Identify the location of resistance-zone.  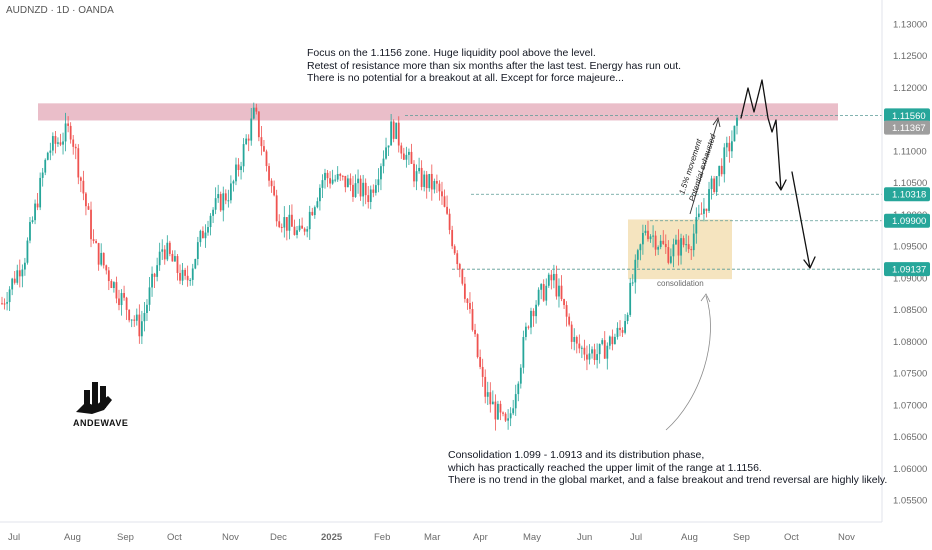
(438, 112).